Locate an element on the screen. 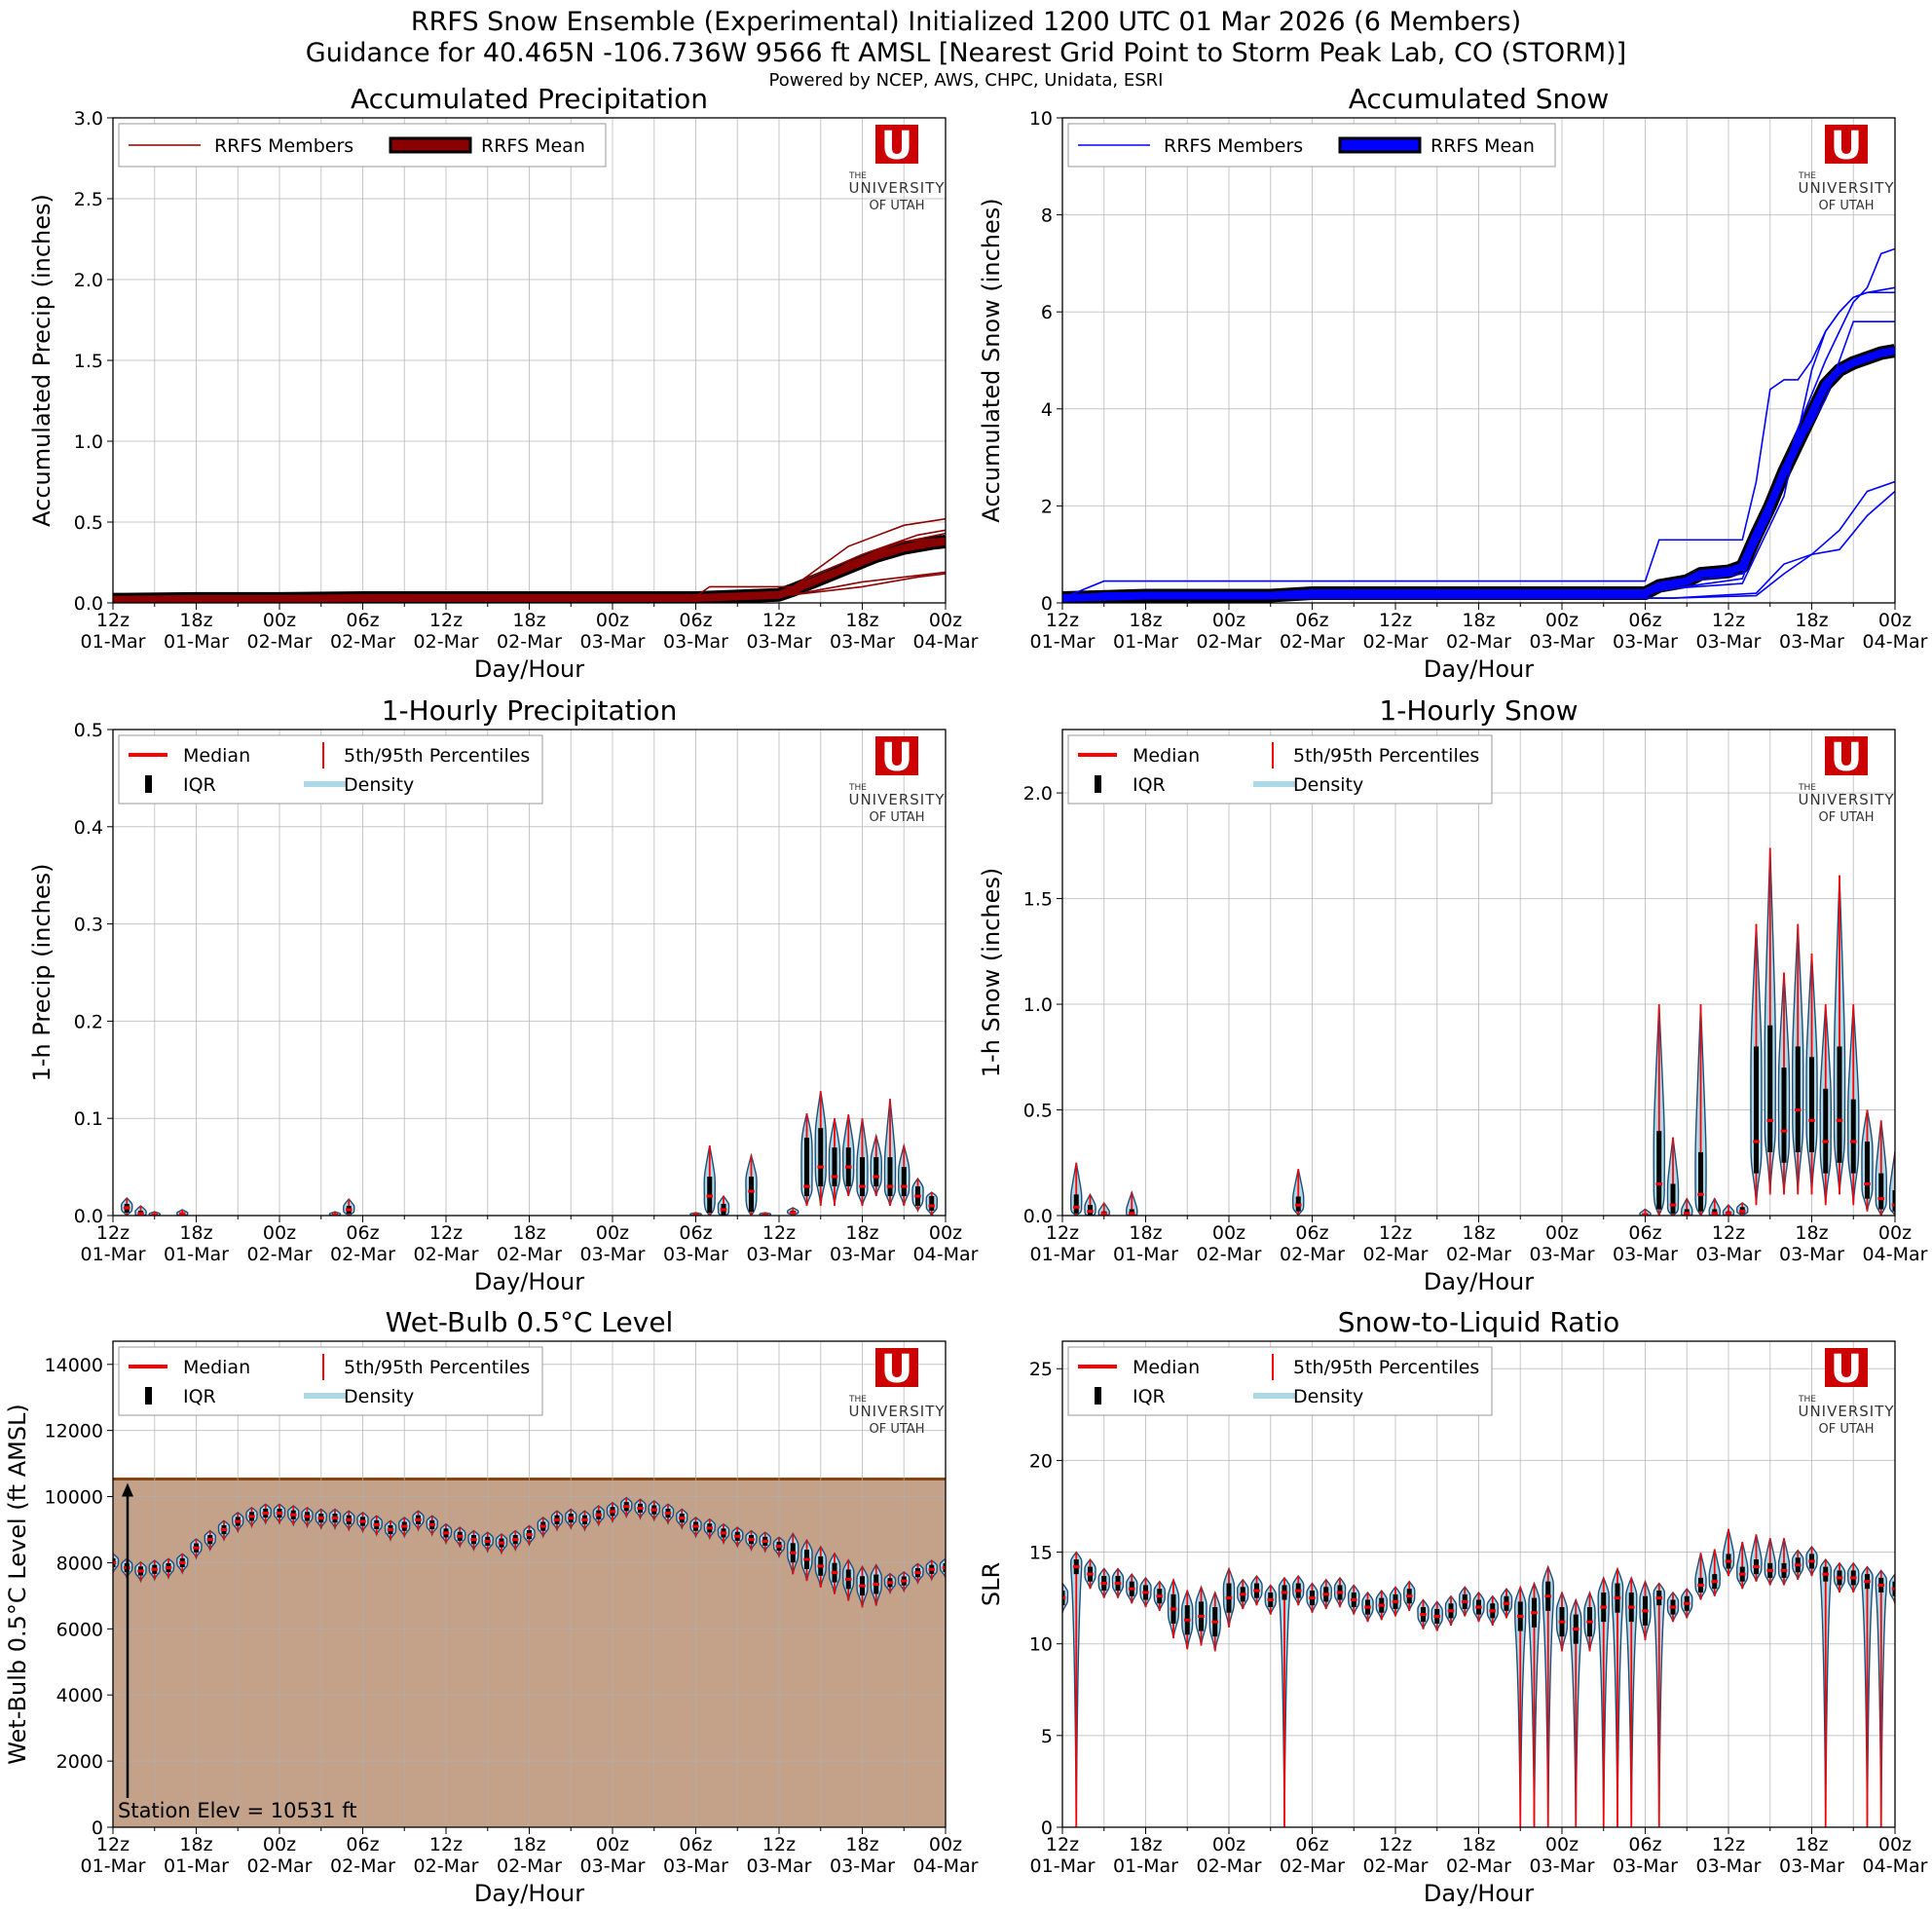  y-axis-label: 1-h Precip (inches) is located at coordinates (42, 973).